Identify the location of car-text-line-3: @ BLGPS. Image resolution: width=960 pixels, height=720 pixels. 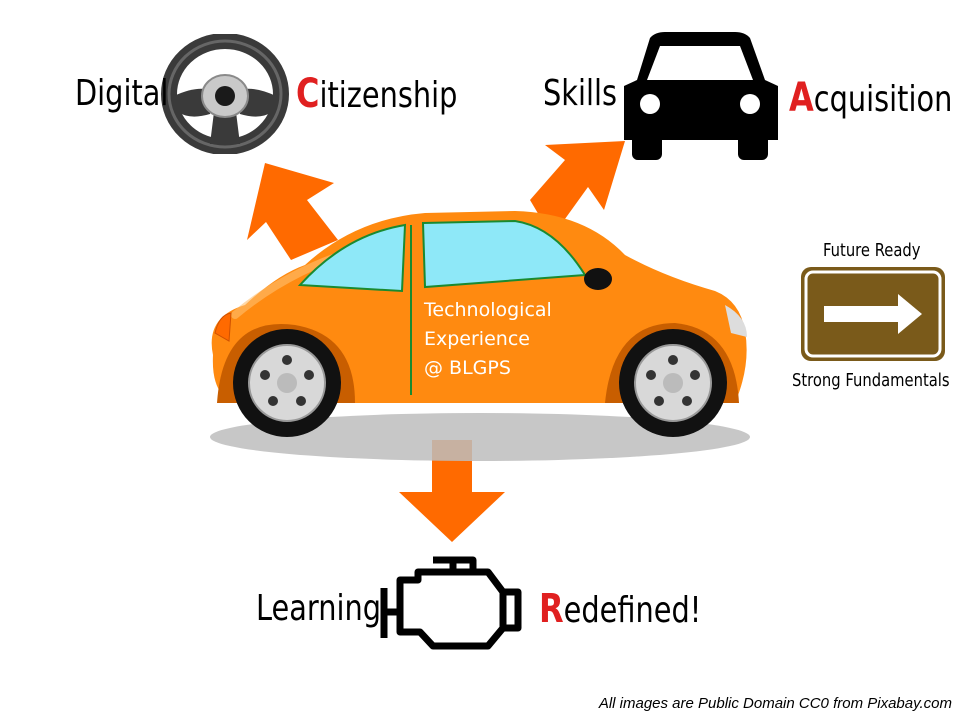
(467, 368).